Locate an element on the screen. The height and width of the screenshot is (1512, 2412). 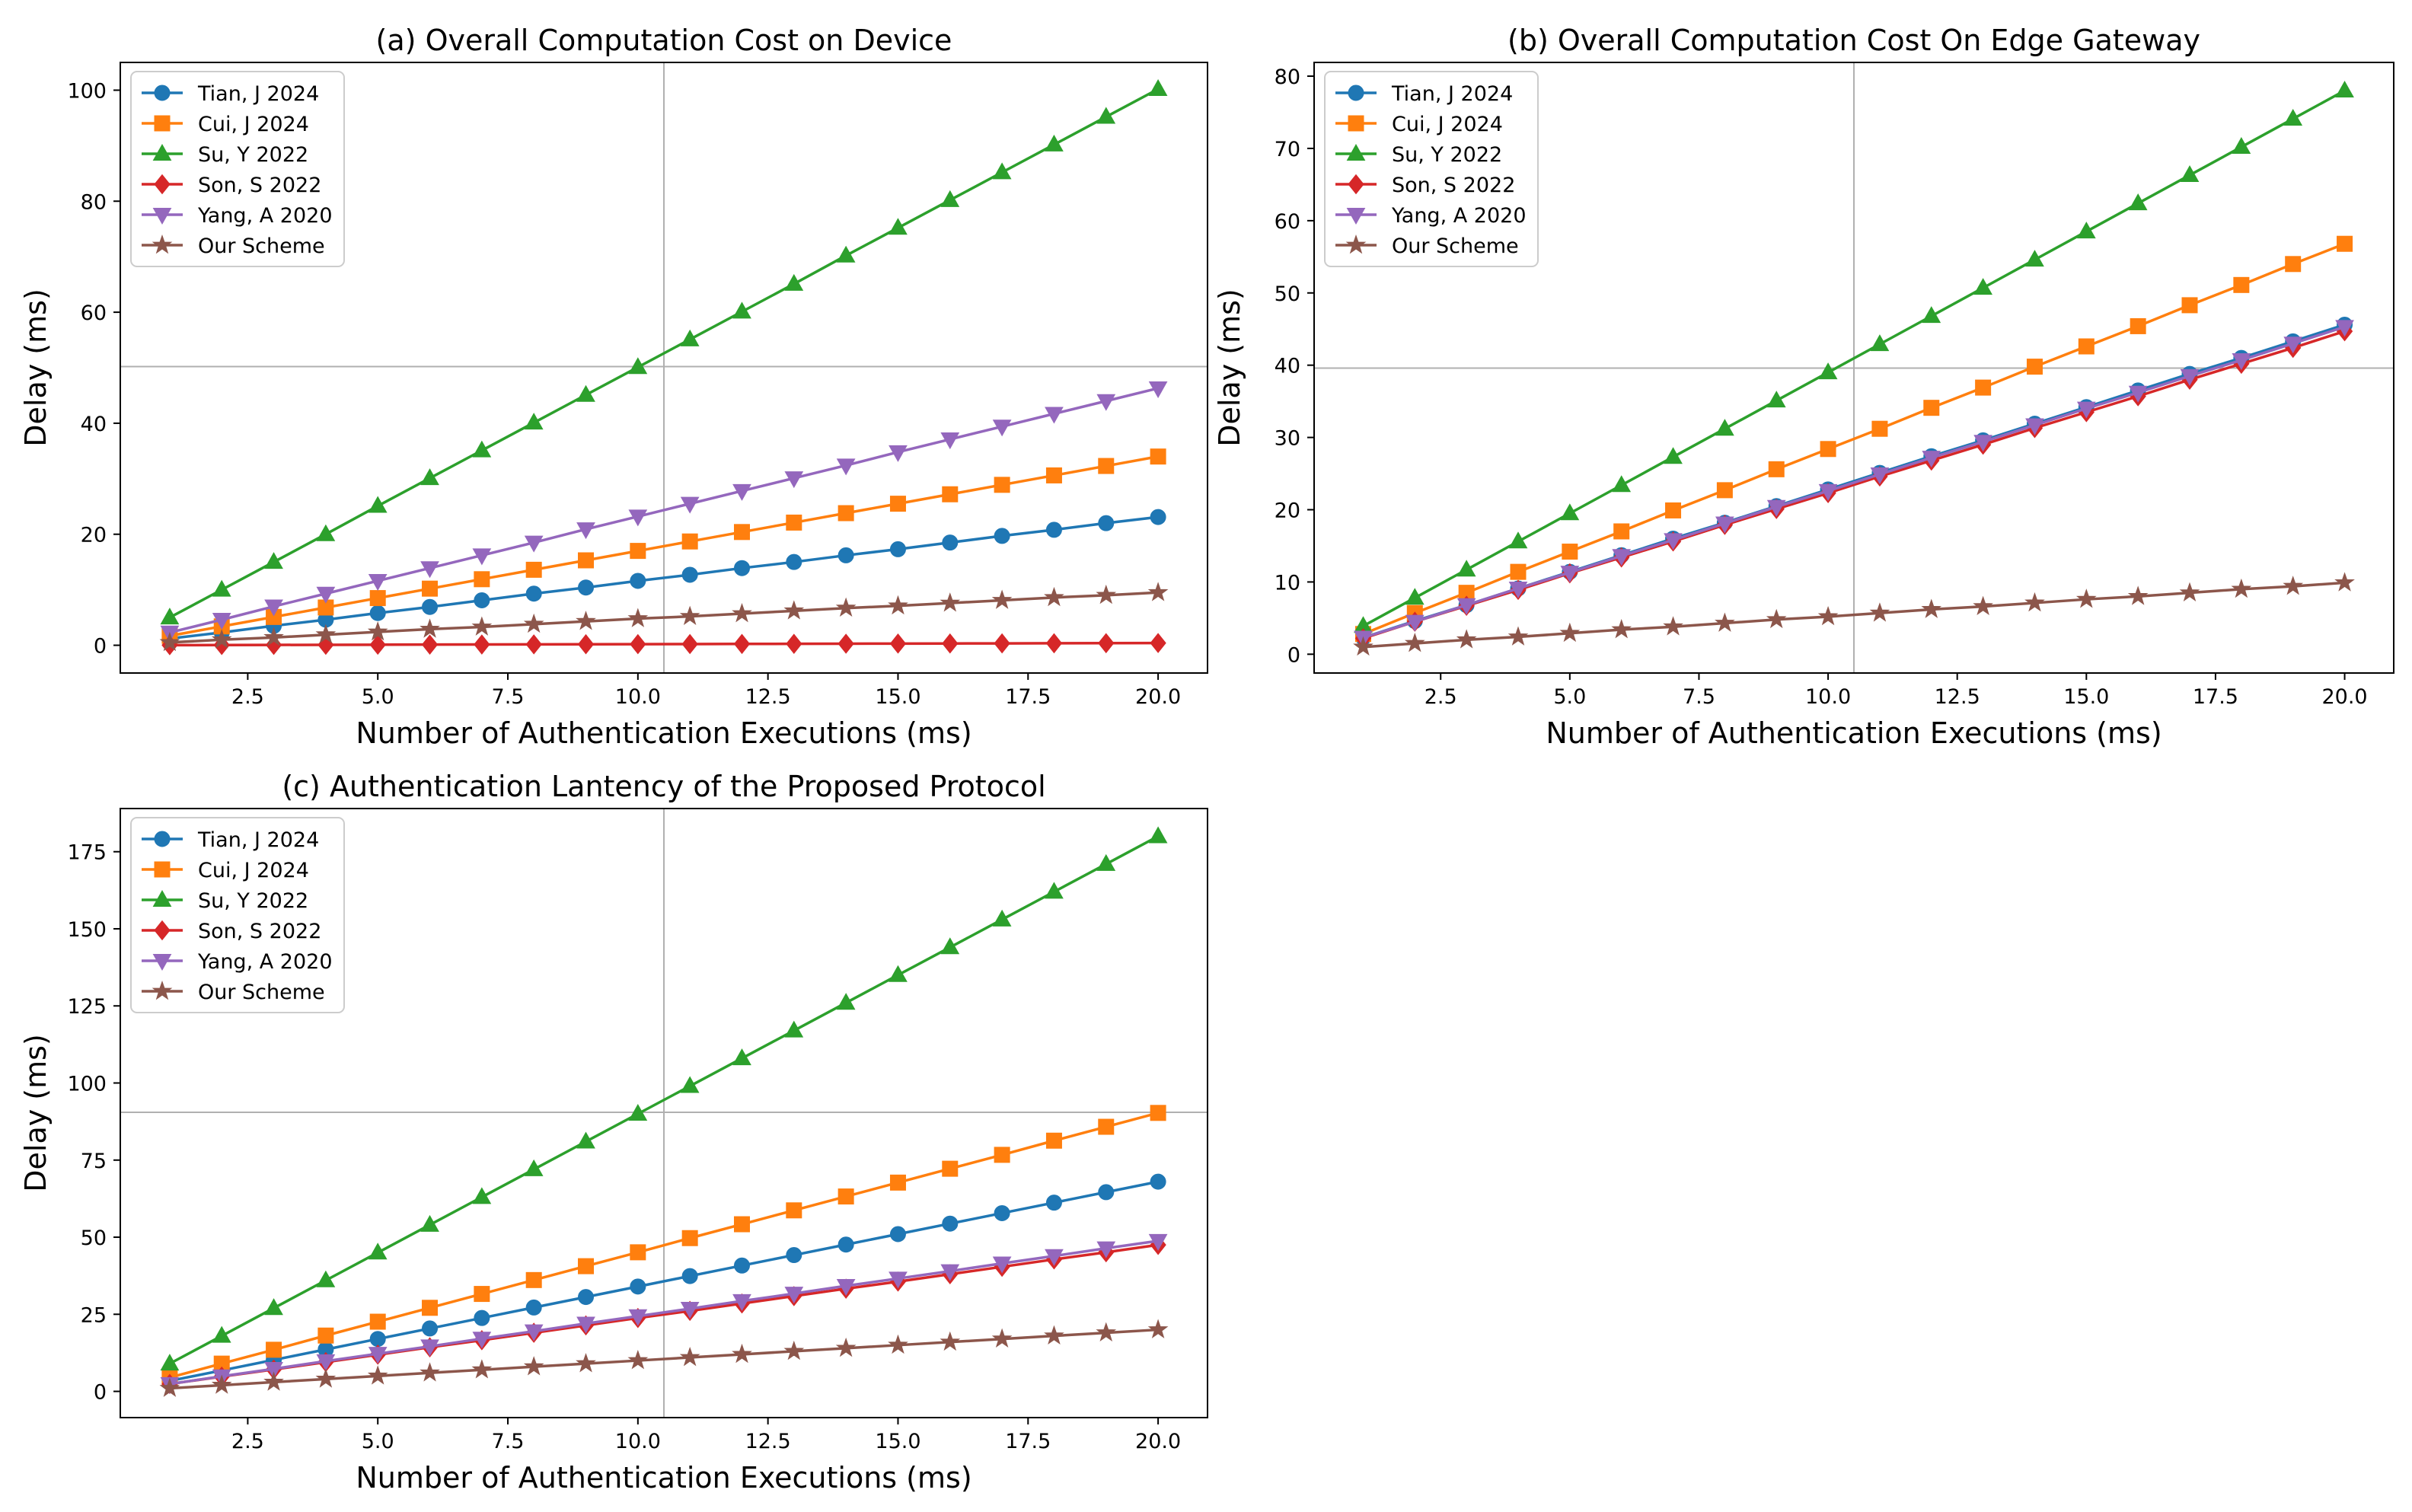
x-tick-label: 5.0 is located at coordinates (378, 697).